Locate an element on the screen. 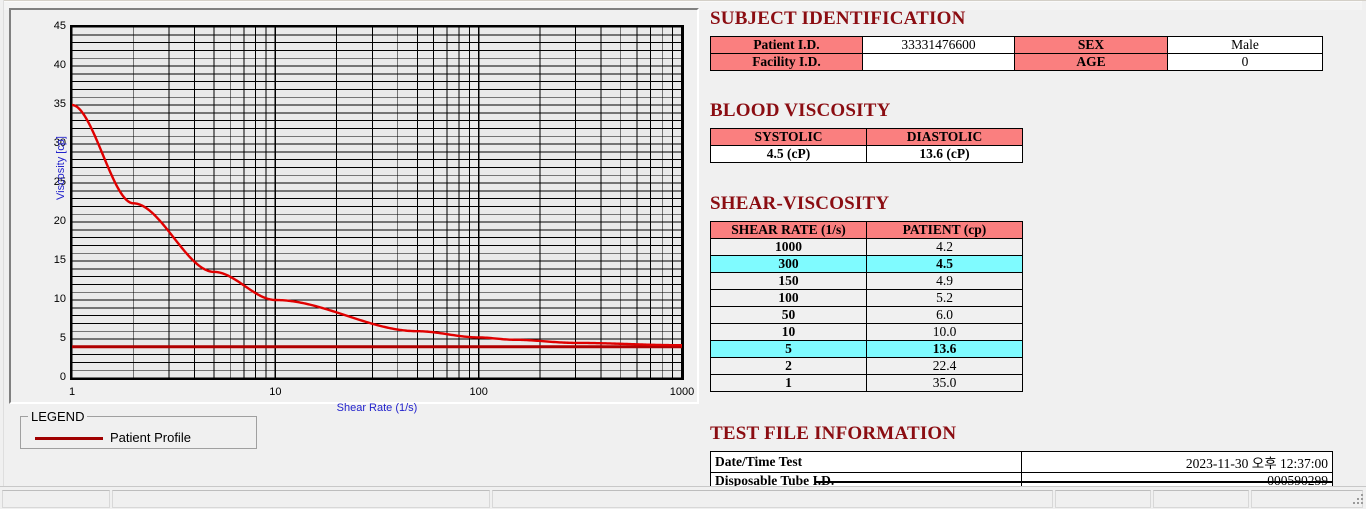  table-row: Date/Time Test 2023-11-30 오후 12:37:00 is located at coordinates (1021, 462).